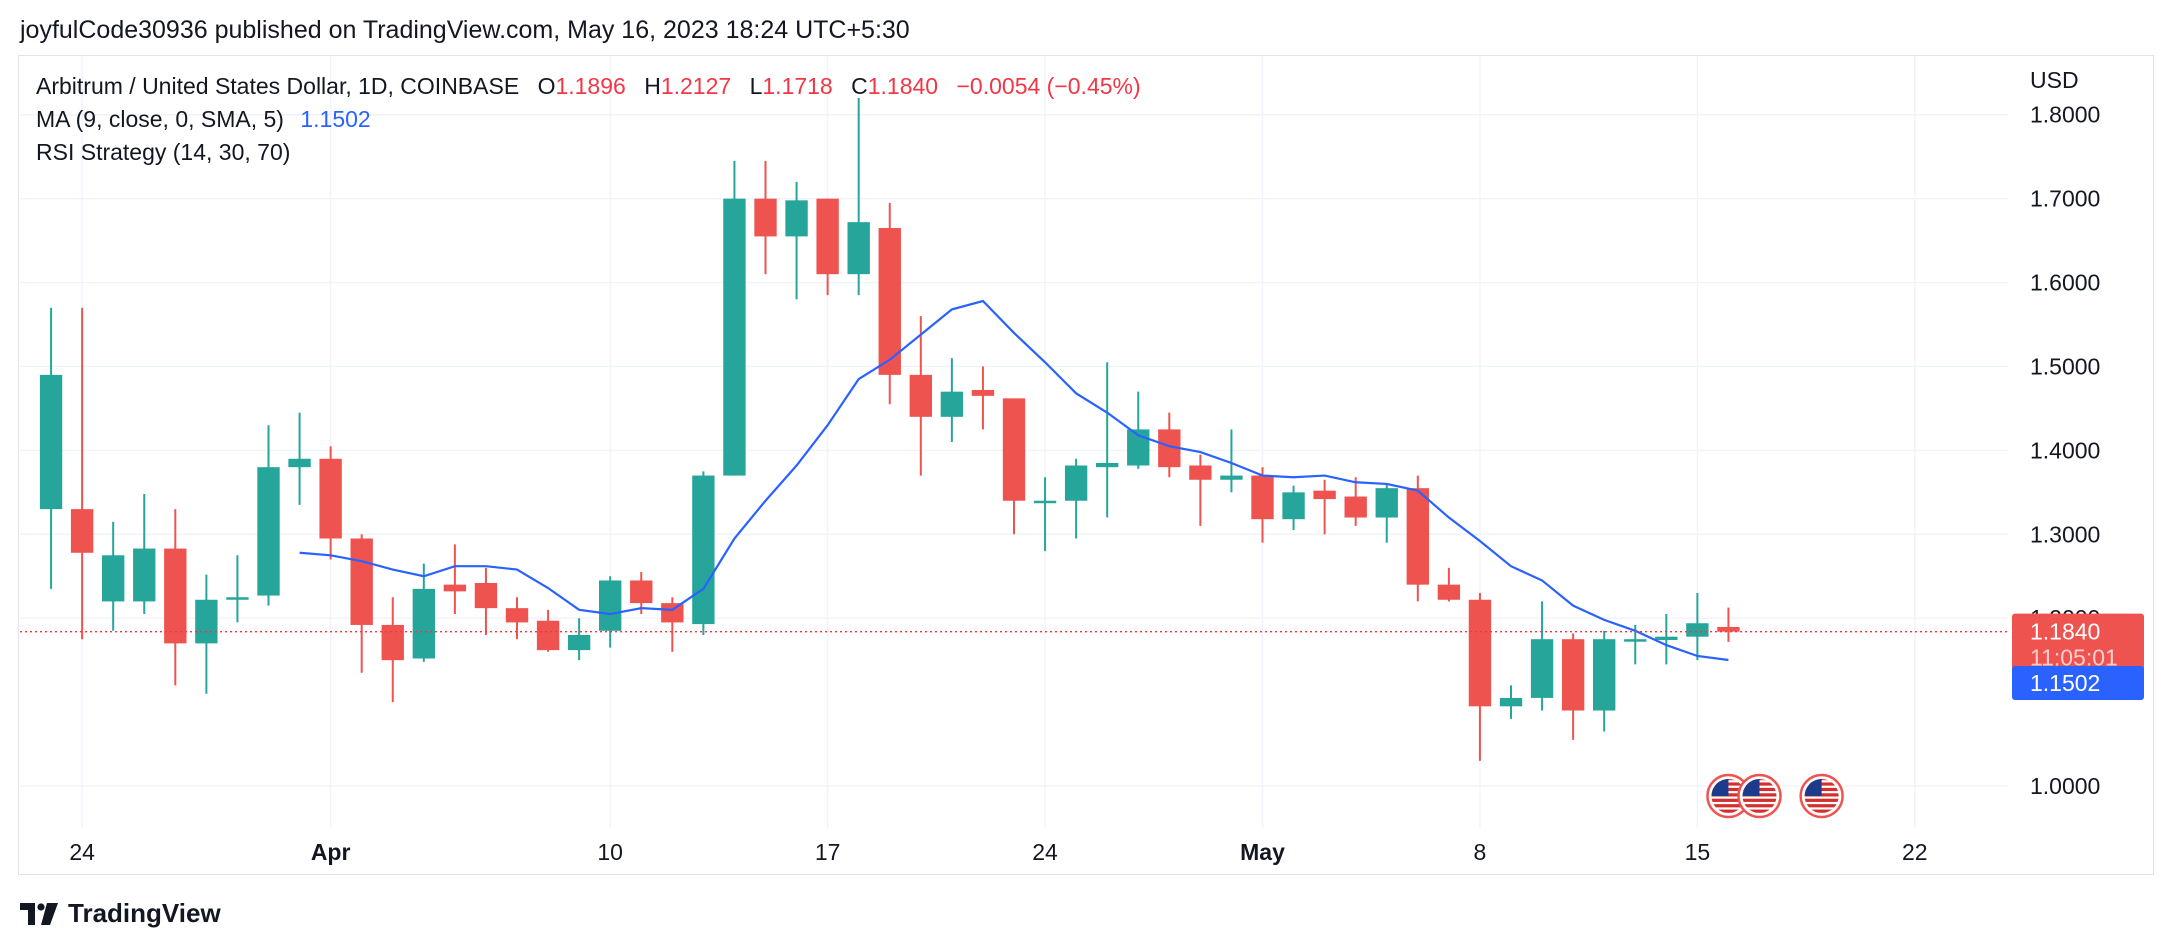  Describe the element at coordinates (828, 852) in the screenshot. I see `x-axis-tick-label: 17` at that location.